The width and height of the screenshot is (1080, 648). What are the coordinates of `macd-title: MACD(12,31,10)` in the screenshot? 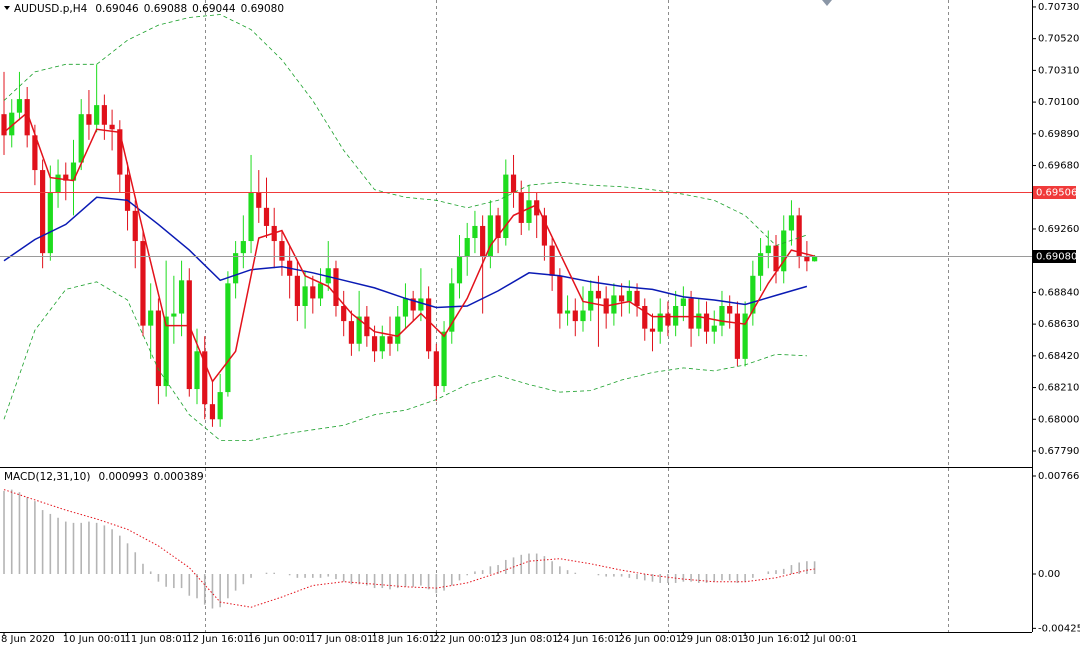 It's located at (47, 477).